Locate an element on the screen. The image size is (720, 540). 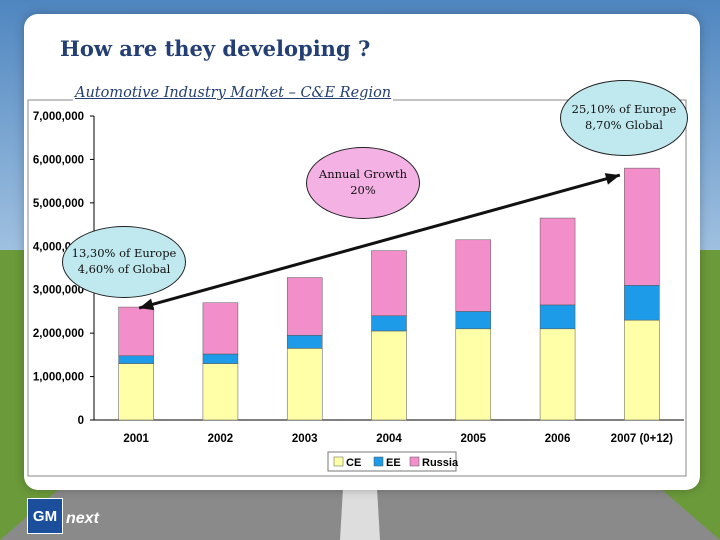
legend-label: EE is located at coordinates (393, 463).